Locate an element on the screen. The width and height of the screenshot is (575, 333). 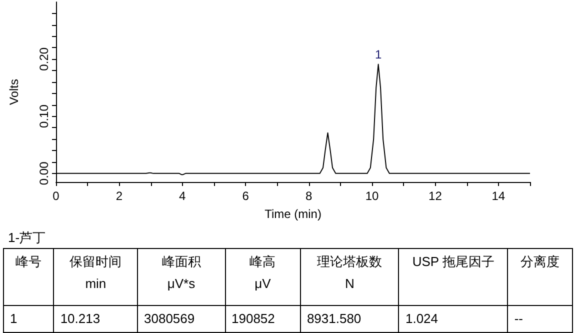
text: 1.024 is located at coordinates (453, 319).